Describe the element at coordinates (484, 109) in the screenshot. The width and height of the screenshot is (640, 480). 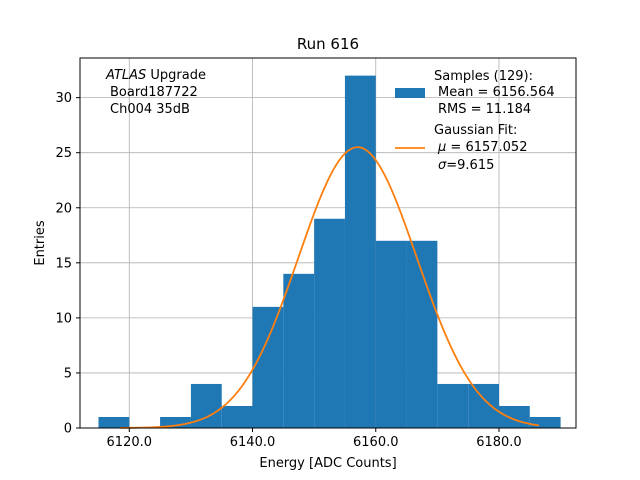
I see `legend-samples-line-3: RMS = 11.184` at that location.